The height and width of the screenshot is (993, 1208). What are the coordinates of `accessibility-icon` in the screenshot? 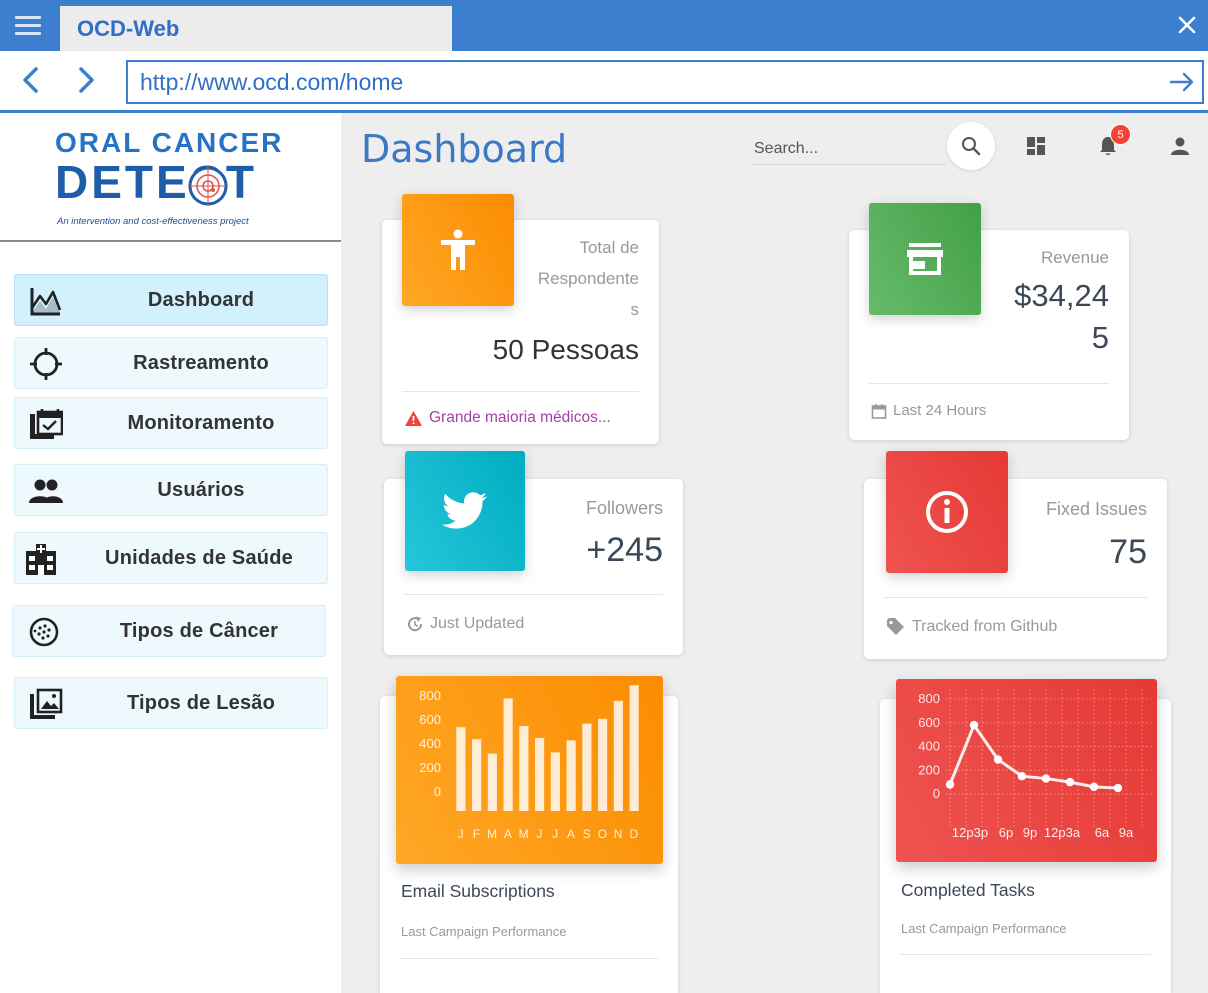 It's located at (458, 249).